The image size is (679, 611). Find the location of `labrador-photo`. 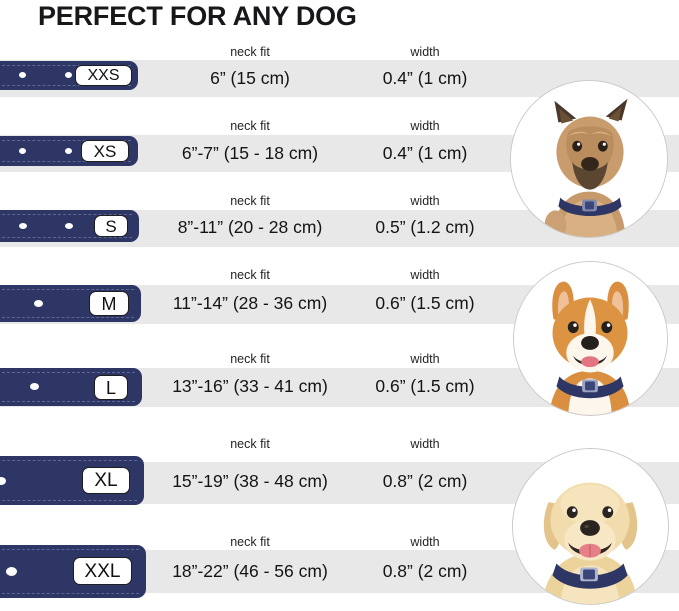

labrador-photo is located at coordinates (590, 526).